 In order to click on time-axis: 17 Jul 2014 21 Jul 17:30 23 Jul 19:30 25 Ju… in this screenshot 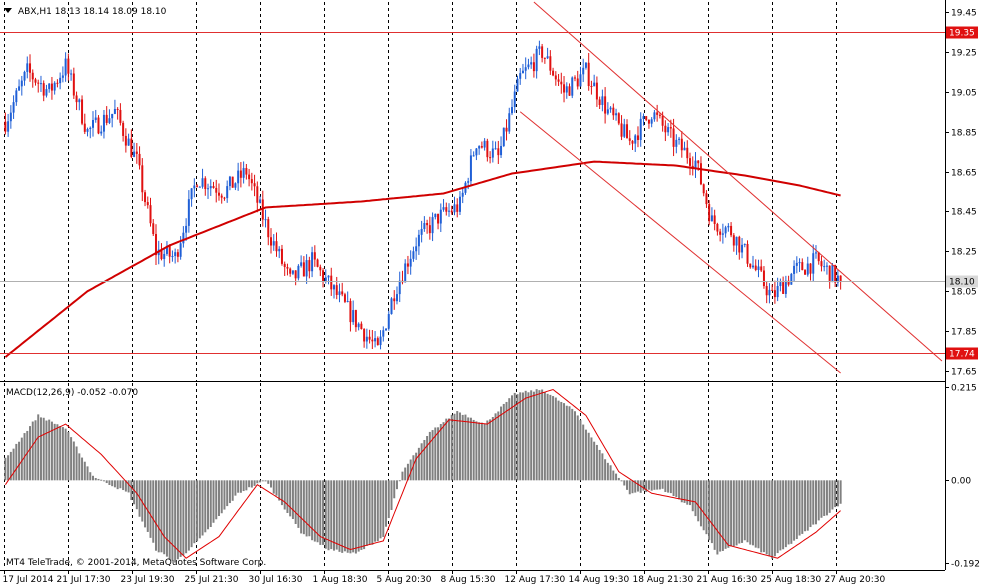, I will do `click(472, 577)`.